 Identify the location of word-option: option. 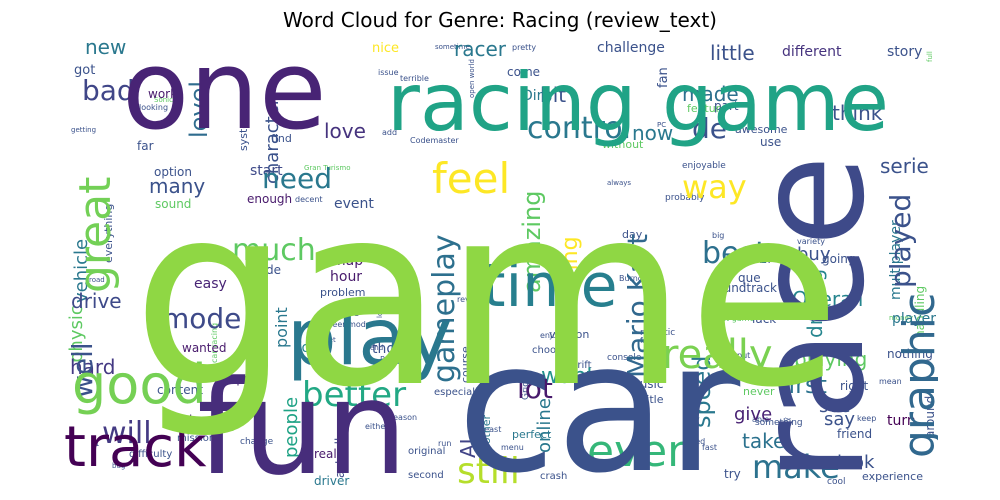
(173, 172).